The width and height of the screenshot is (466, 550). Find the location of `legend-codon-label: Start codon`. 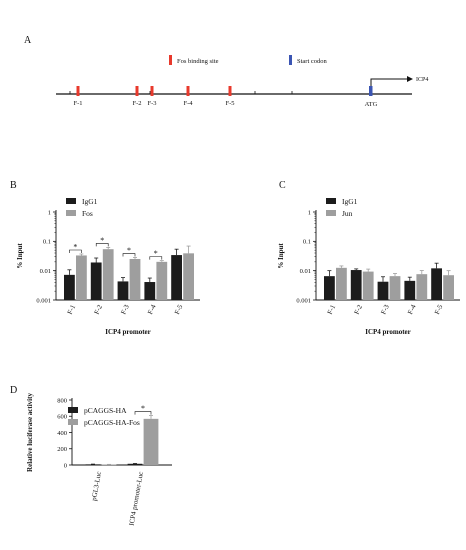

legend-codon-label: Start codon is located at coordinates (312, 61).